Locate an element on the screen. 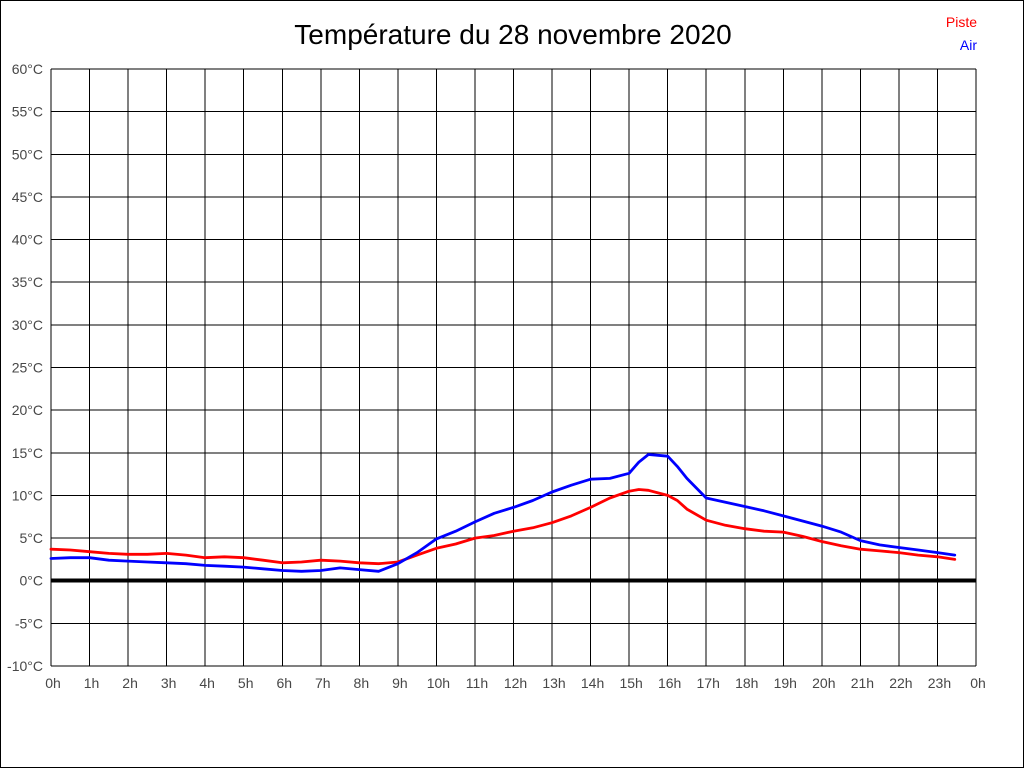 This screenshot has width=1024, height=769. chart-legend: Piste Air is located at coordinates (961, 34).